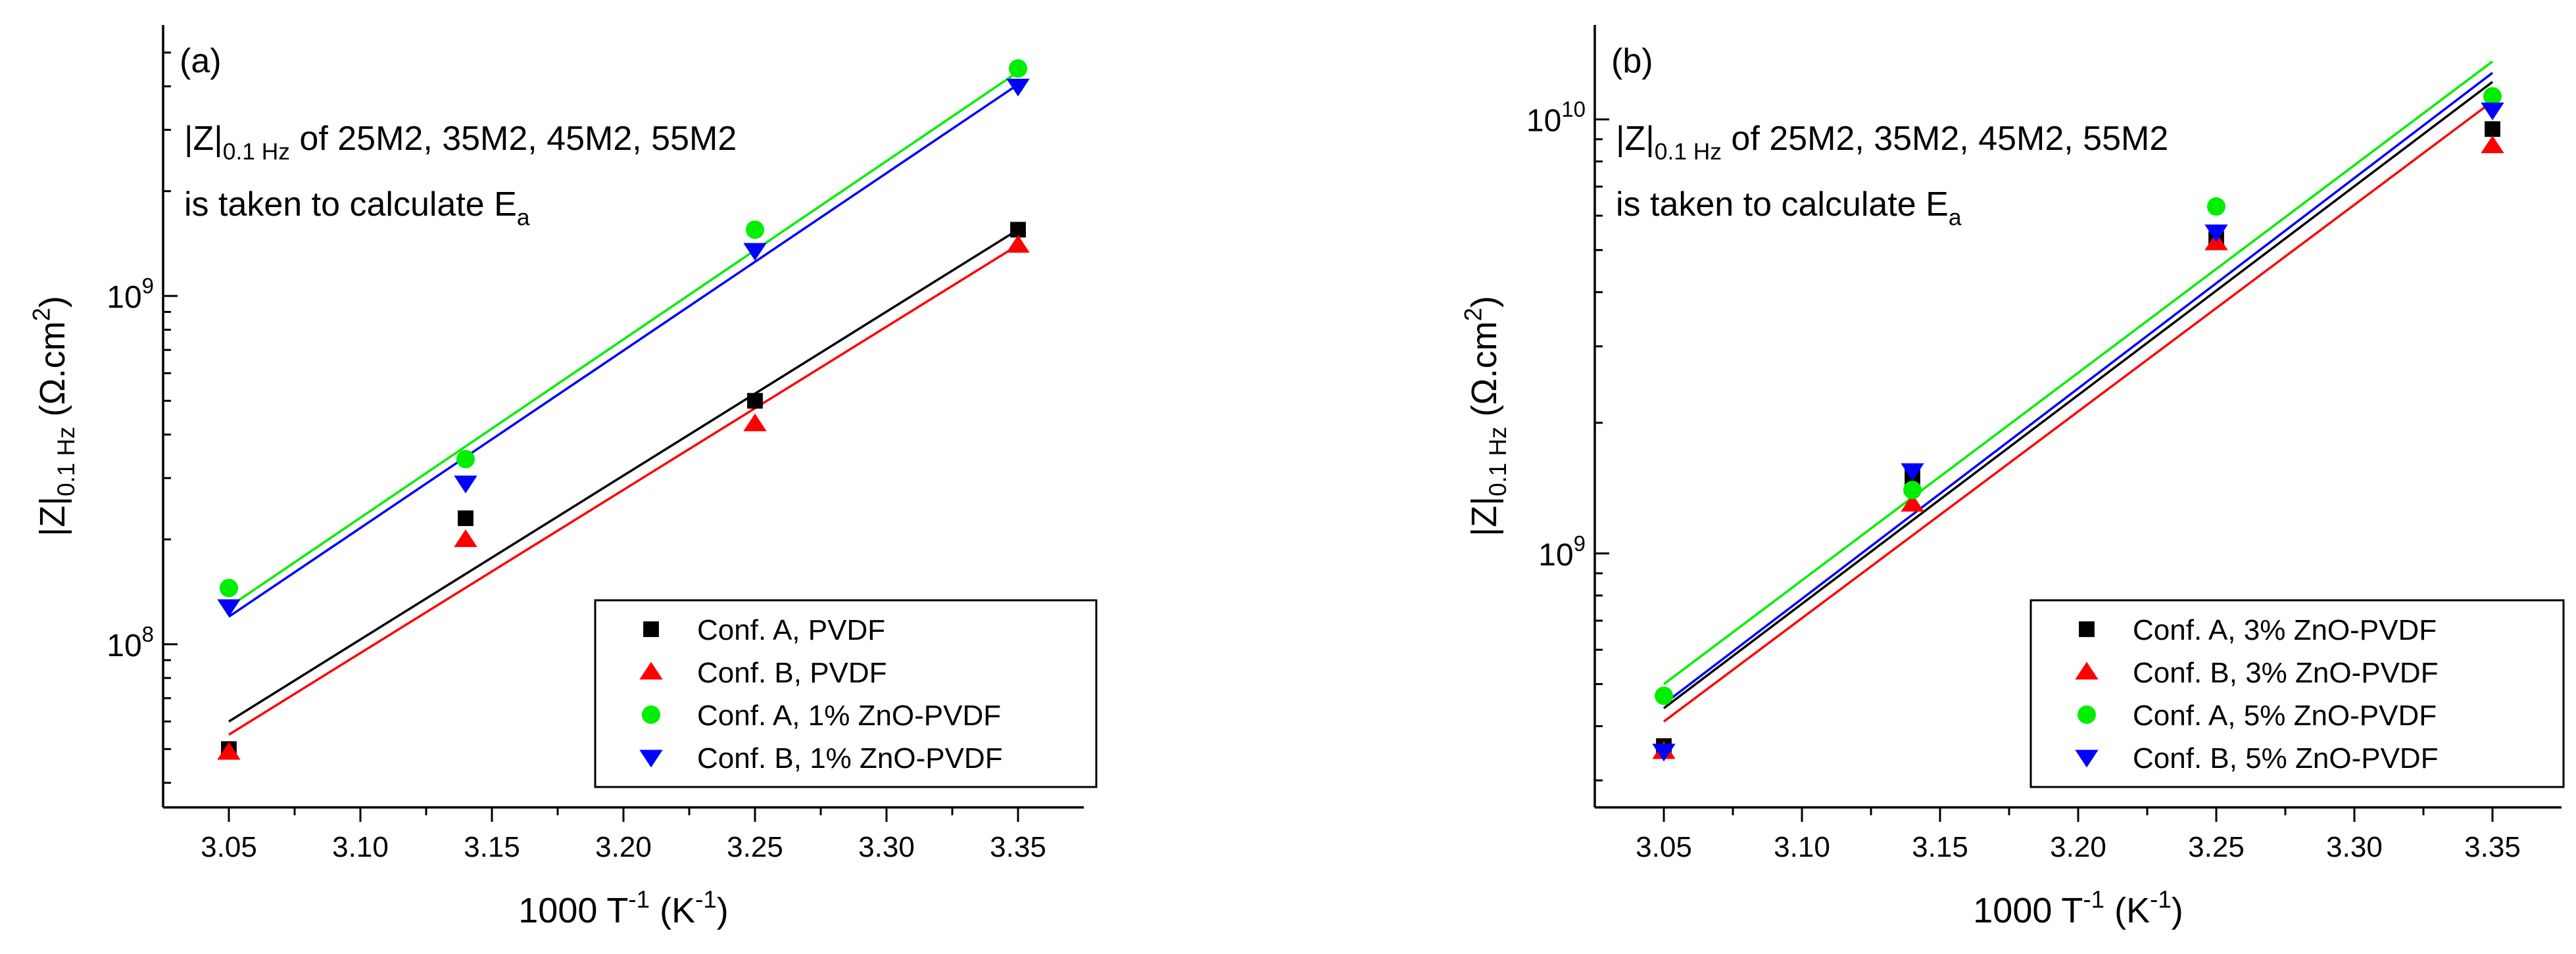  Describe the element at coordinates (360, 847) in the screenshot. I see `x-tick-label-0-1: 3.10` at that location.